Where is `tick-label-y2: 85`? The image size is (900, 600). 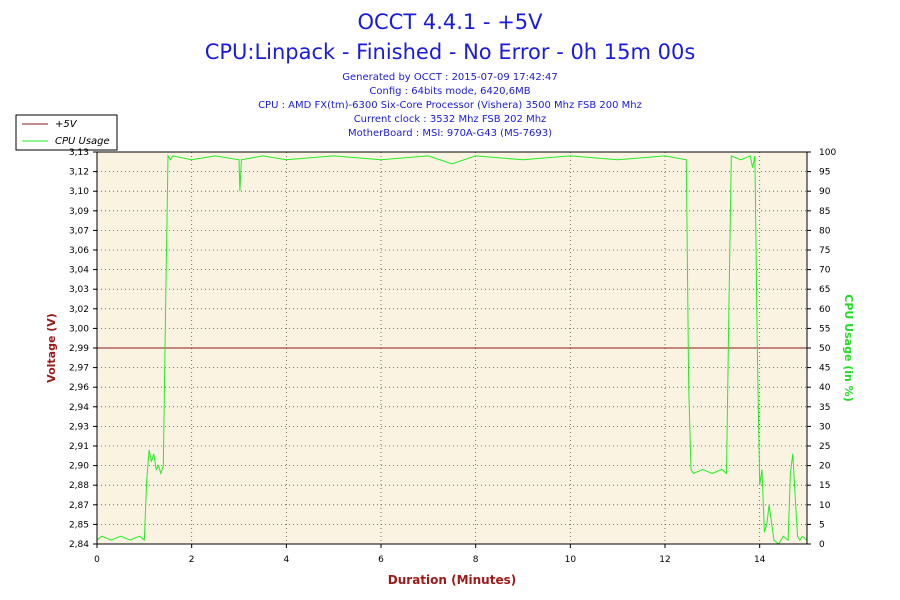
tick-label-y2: 85 is located at coordinates (824, 212).